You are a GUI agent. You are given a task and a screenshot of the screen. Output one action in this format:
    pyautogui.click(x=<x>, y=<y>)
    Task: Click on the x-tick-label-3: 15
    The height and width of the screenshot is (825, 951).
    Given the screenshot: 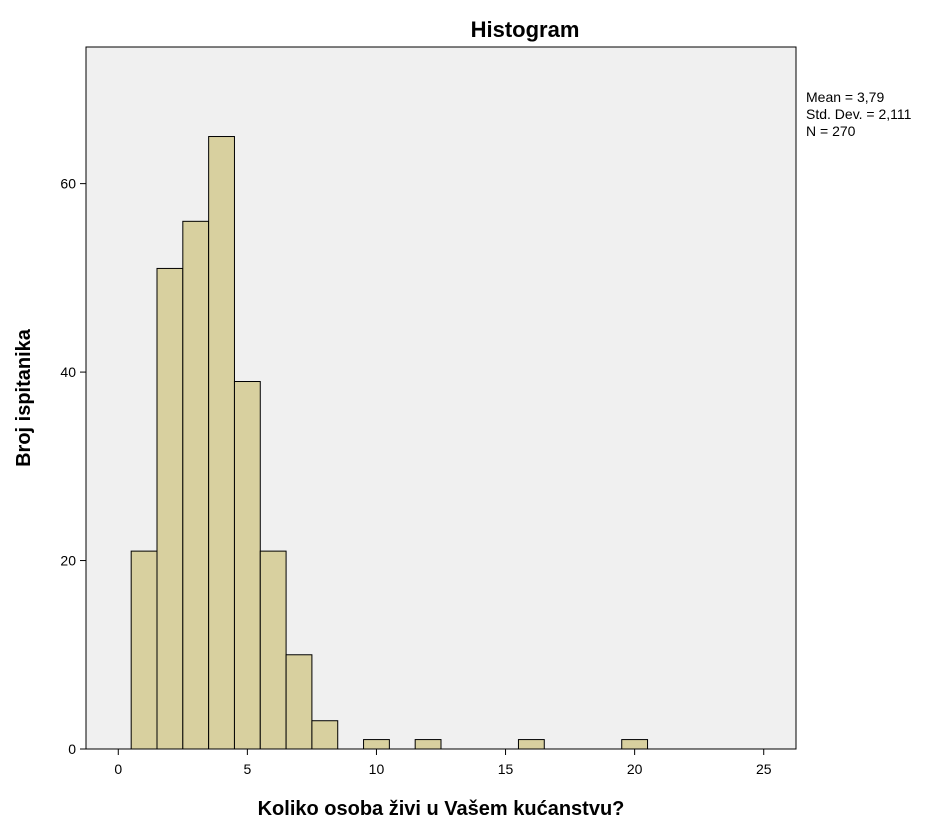 What is the action you would take?
    pyautogui.click(x=506, y=769)
    